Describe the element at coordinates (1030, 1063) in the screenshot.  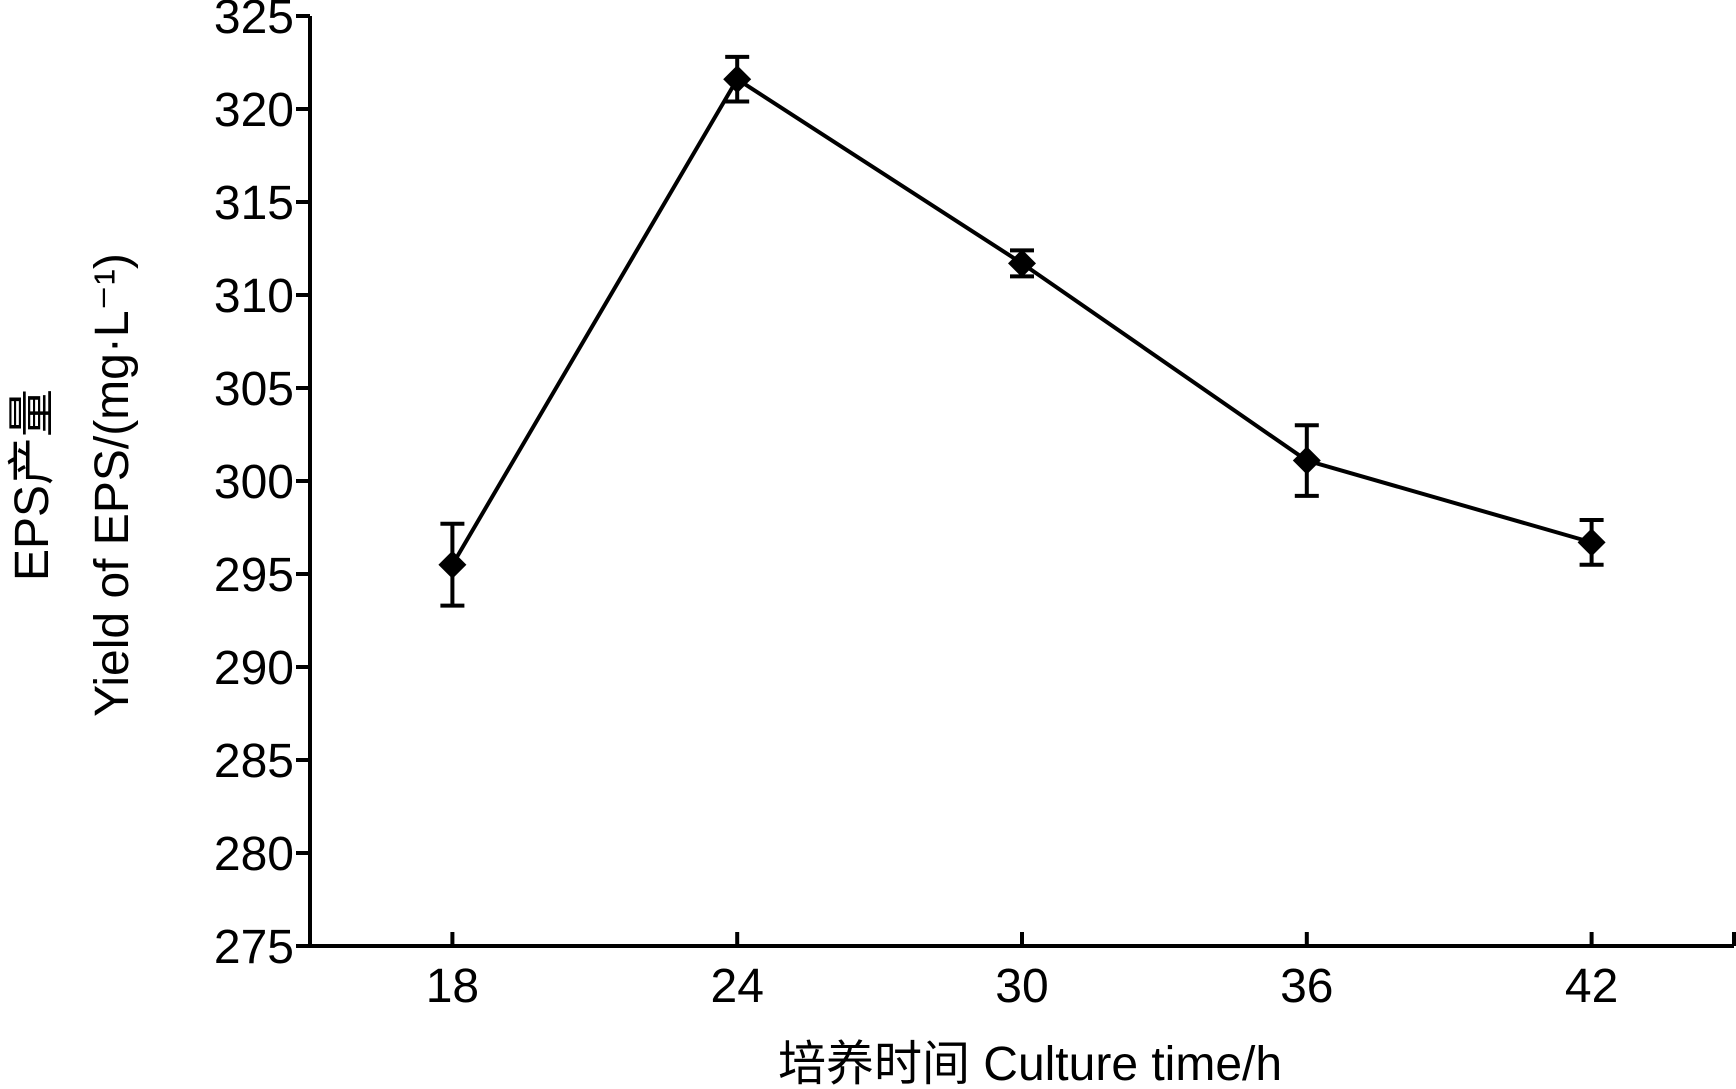
I see `x-axis-title: 培养时间 Culture time/h` at that location.